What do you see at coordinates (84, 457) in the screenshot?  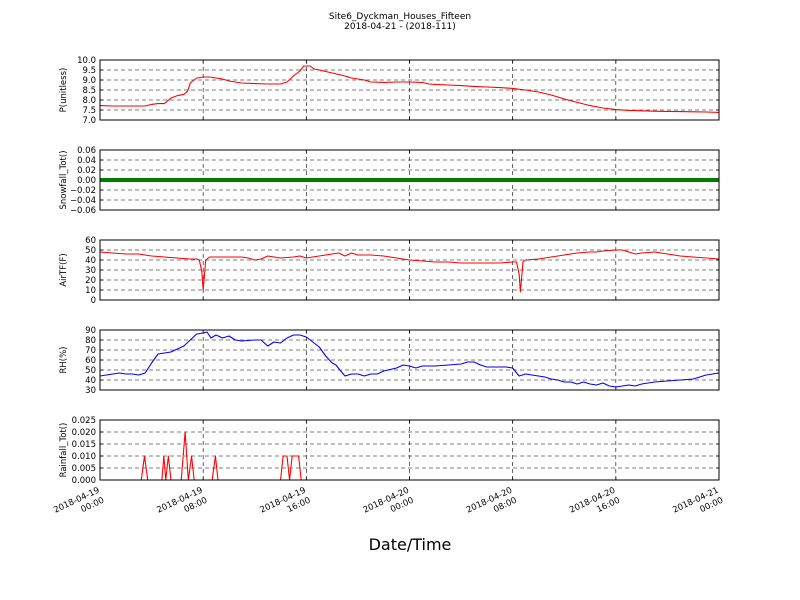 I see `y-tick-label: 0.010` at bounding box center [84, 457].